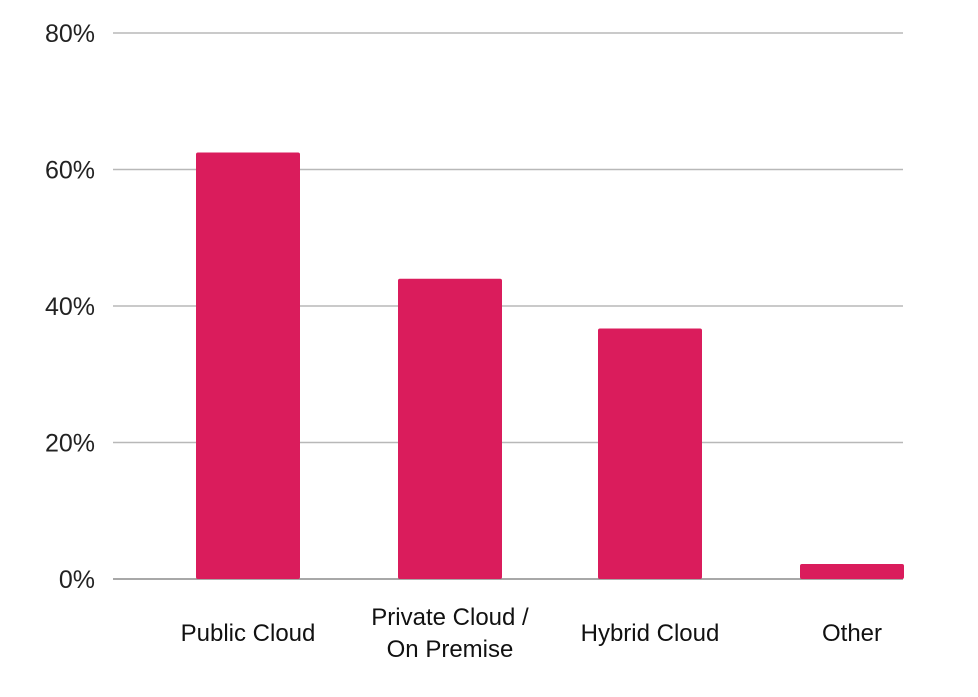  Describe the element at coordinates (70, 34) in the screenshot. I see `y-tick-label: 80%` at that location.